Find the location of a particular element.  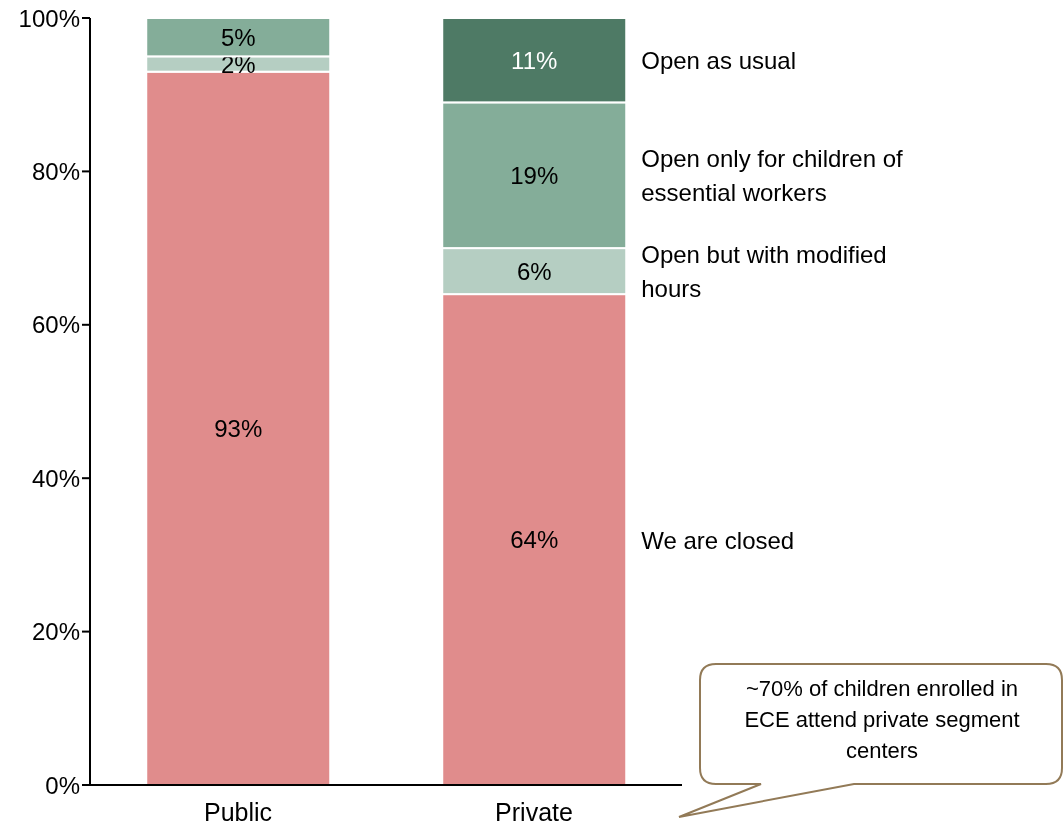

x-tick-label: Public is located at coordinates (238, 811).